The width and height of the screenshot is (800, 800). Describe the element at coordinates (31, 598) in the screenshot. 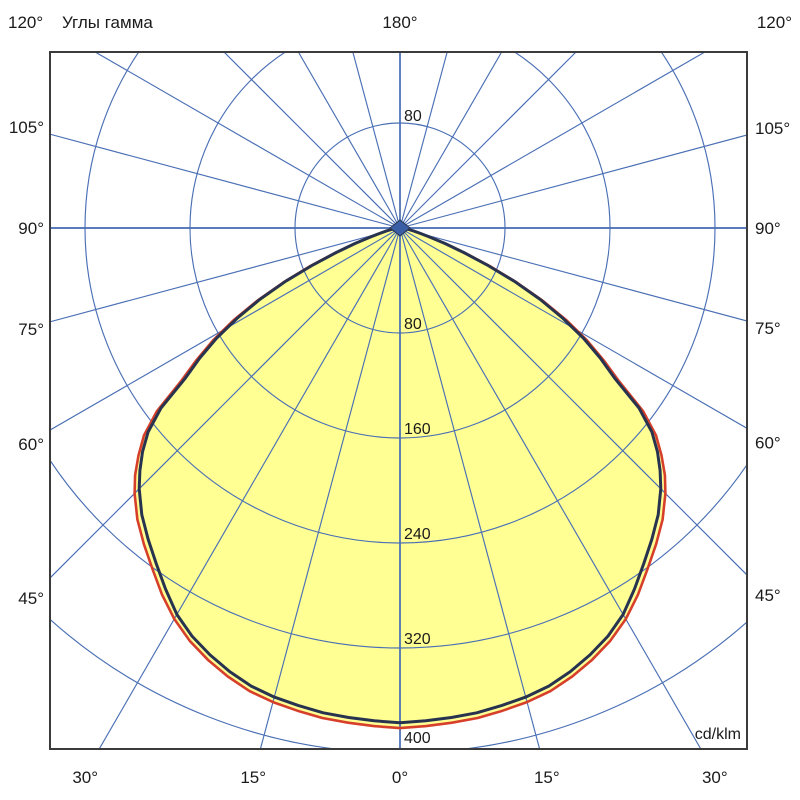

I see `gamma-angle-label-left: 45°` at that location.